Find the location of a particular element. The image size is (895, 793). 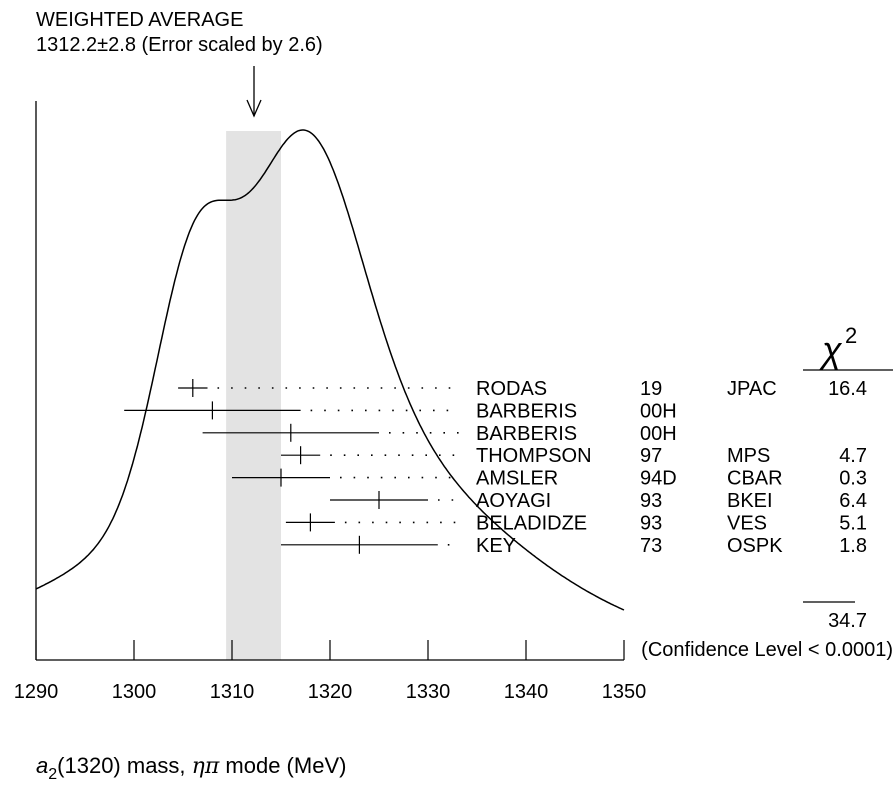

chi2-value: 6.4 is located at coordinates (853, 501).